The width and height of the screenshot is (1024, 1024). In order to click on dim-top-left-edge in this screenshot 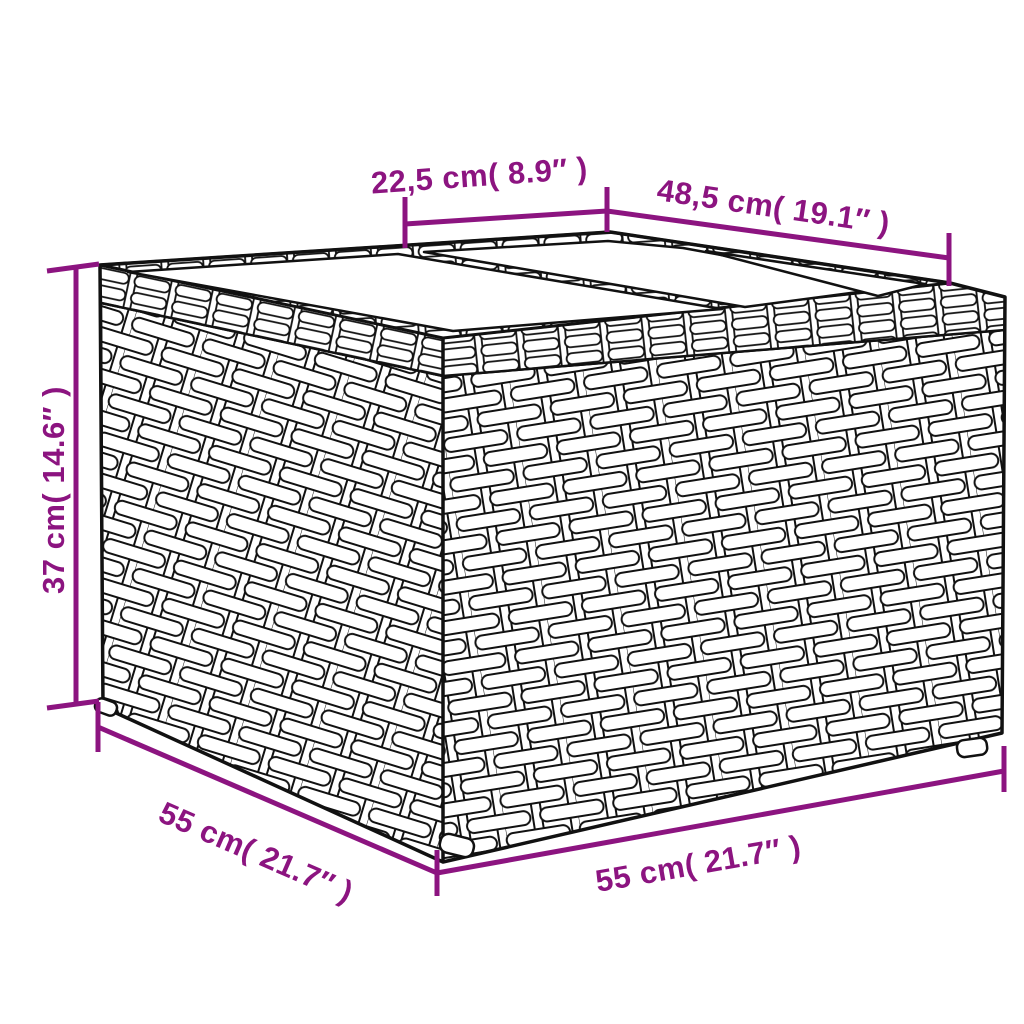, I will do `click(506, 217)`.